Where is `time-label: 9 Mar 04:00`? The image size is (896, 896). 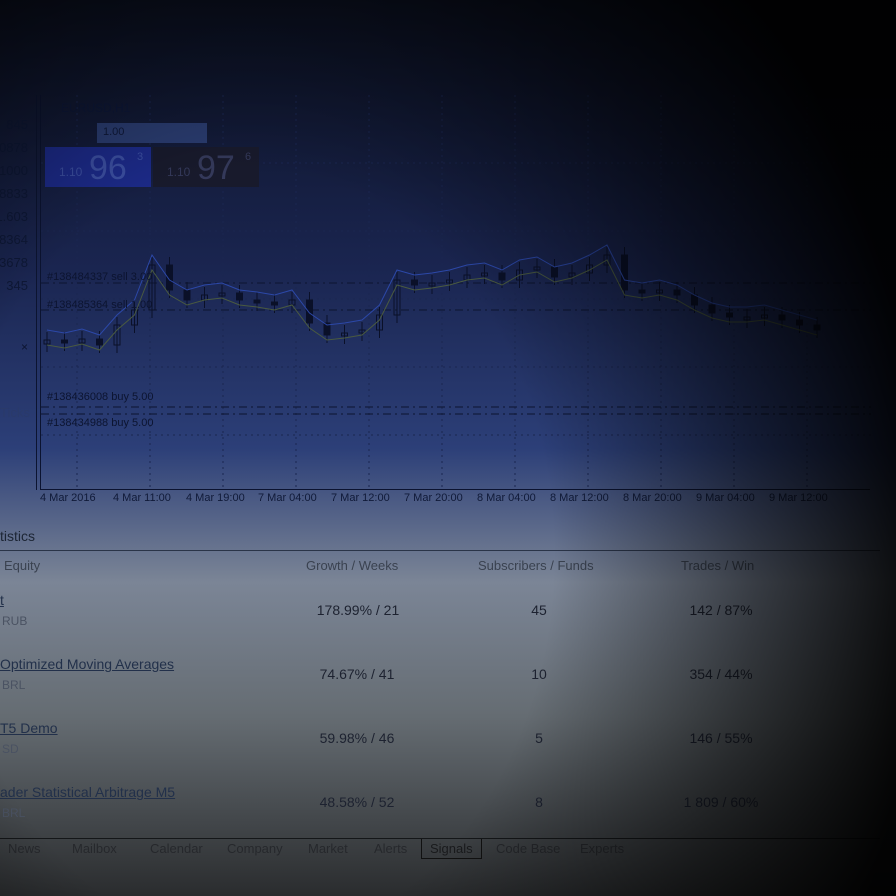
time-label: 9 Mar 04:00 is located at coordinates (725, 498).